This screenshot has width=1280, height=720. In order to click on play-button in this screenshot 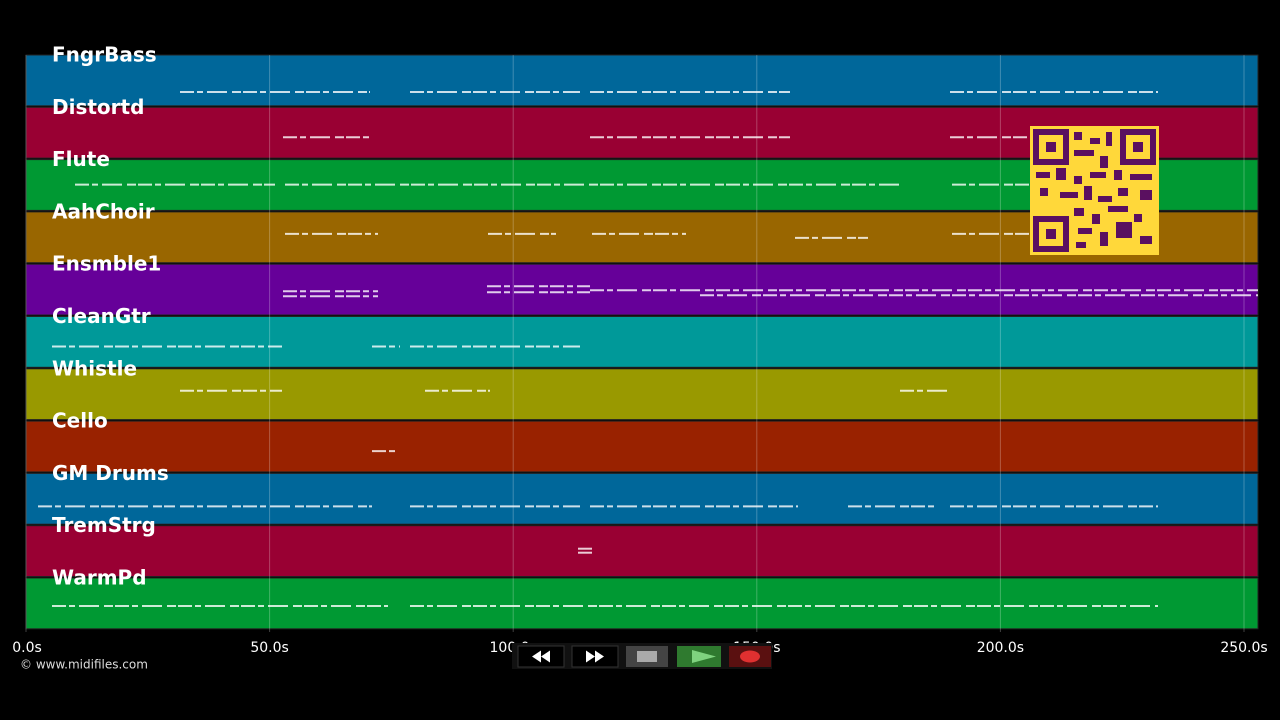, I will do `click(699, 656)`.